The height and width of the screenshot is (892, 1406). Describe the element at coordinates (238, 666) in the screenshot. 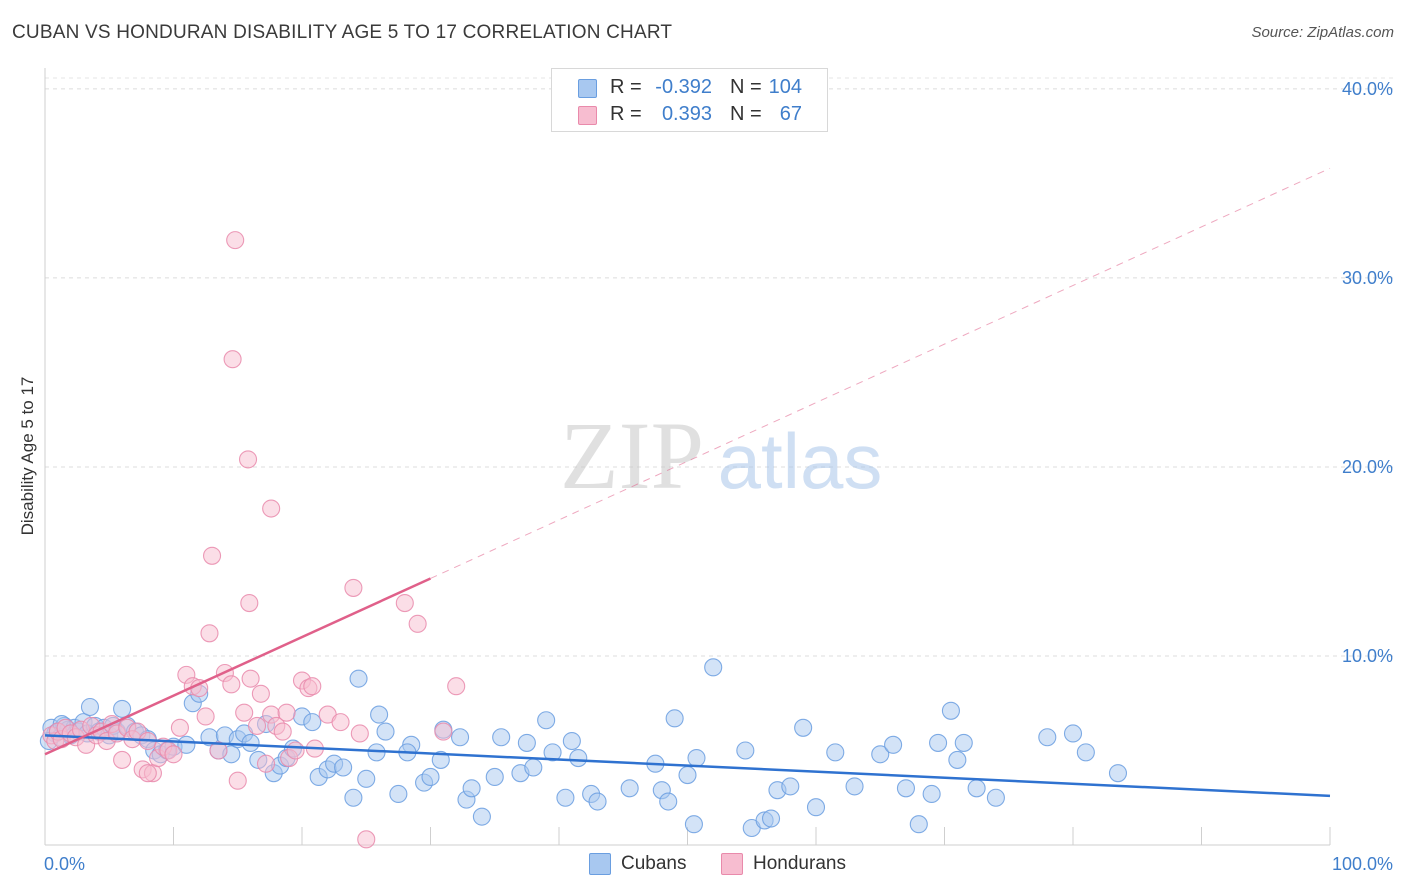

I see `trend-line-hondurans` at that location.